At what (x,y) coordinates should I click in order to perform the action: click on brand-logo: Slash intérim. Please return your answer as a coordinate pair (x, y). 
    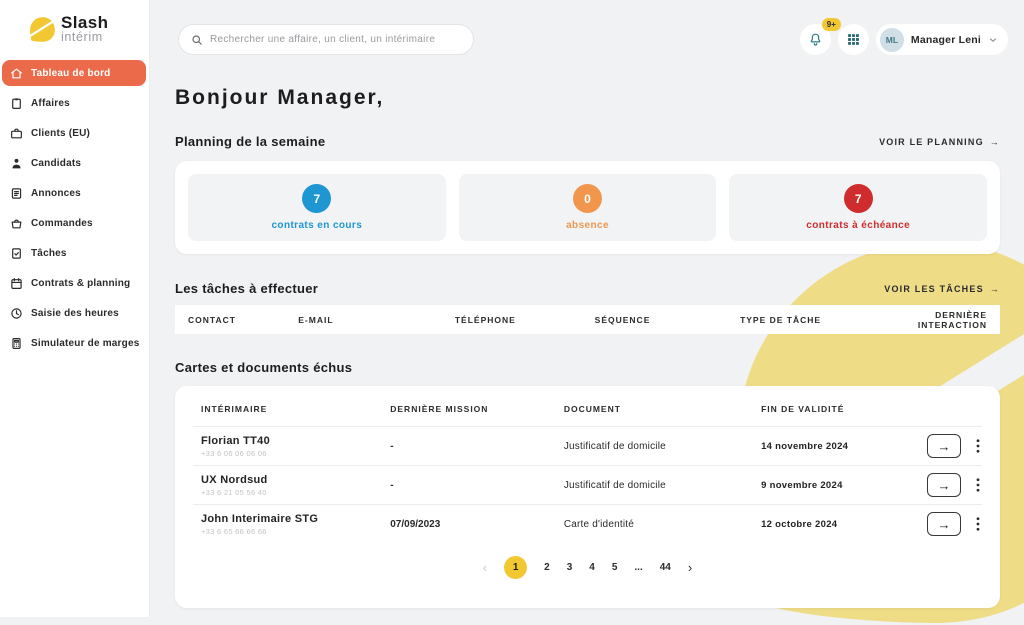
    Looking at the image, I should click on (74, 27).